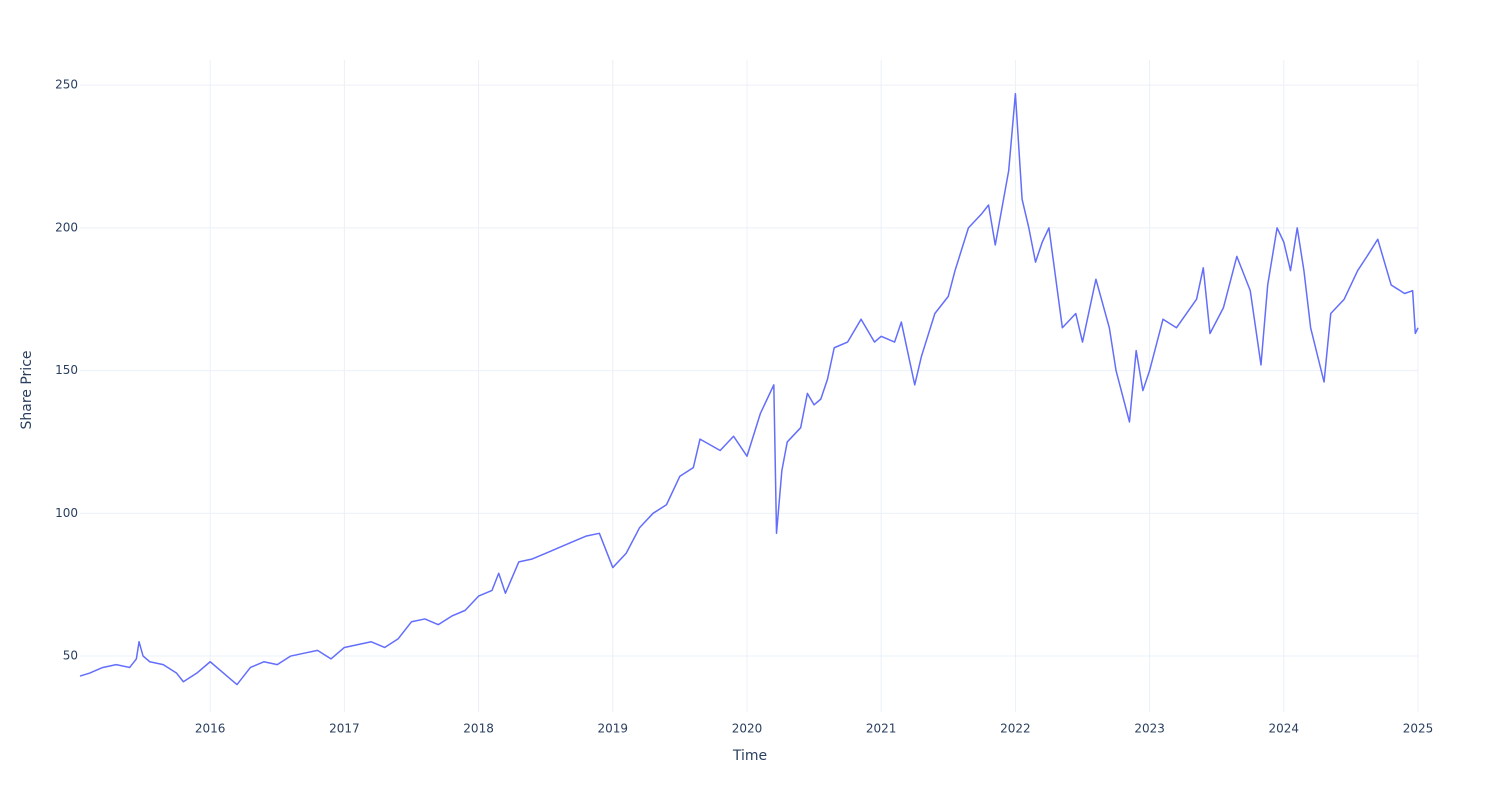  What do you see at coordinates (66, 370) in the screenshot?
I see `y-tick-label: 150` at bounding box center [66, 370].